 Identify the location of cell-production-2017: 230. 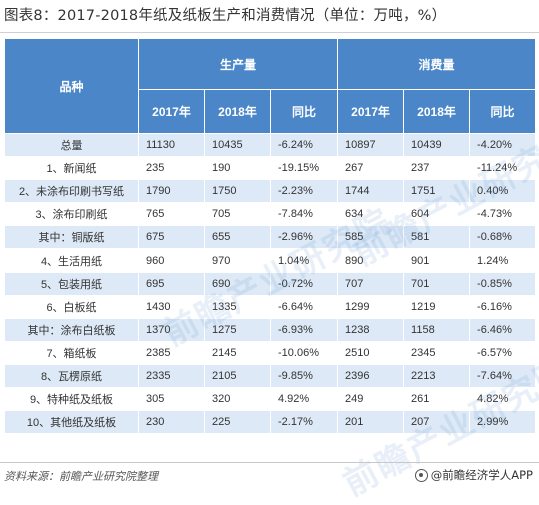
(171, 422).